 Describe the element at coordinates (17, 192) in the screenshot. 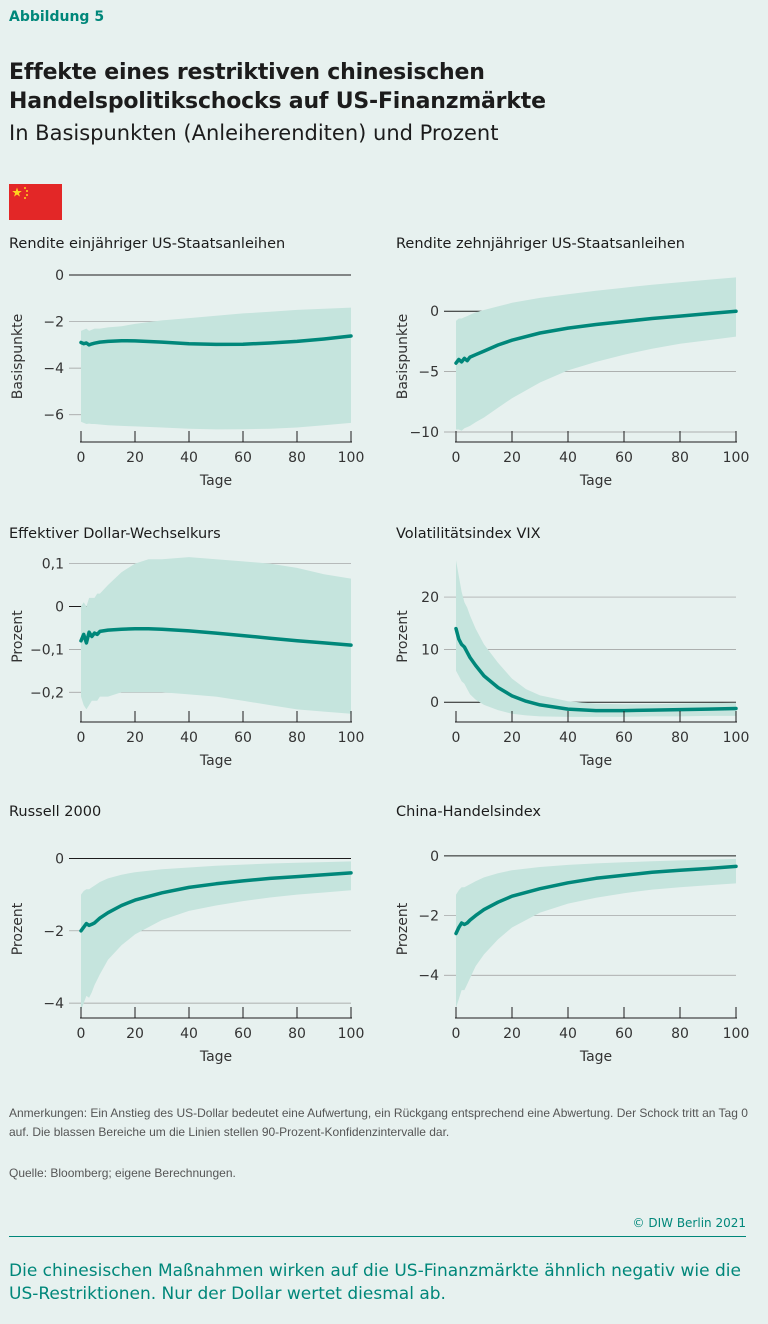

I see `china-flag-big-star` at that location.